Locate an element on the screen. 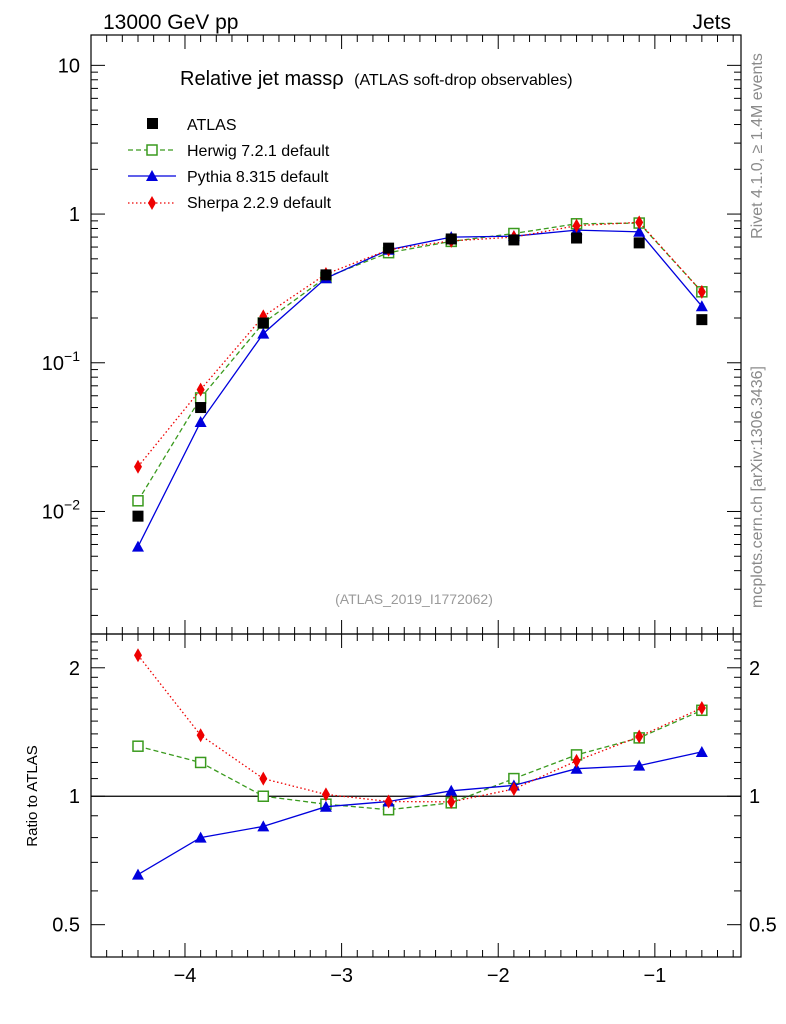 This screenshot has width=786, height=1024. main-ytick-label: 10⁻¹ is located at coordinates (61, 361).